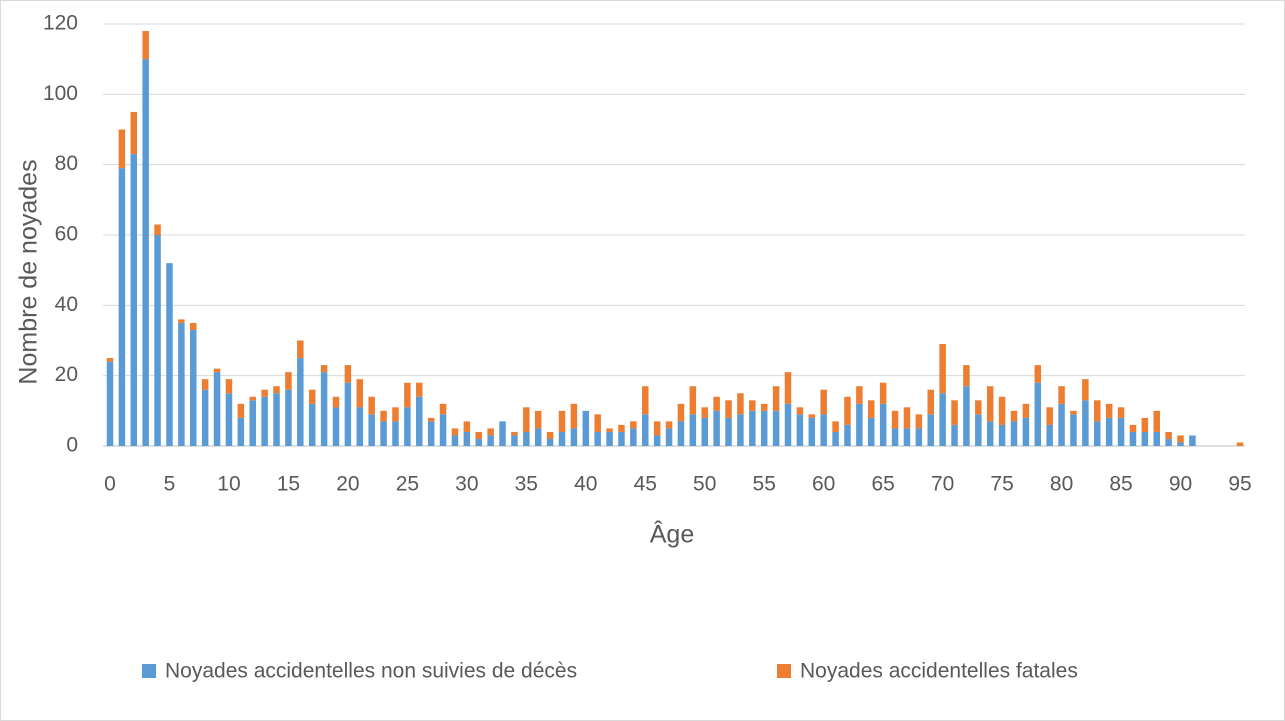 This screenshot has width=1285, height=721. Describe the element at coordinates (882, 484) in the screenshot. I see `x-tick-label: 65` at that location.